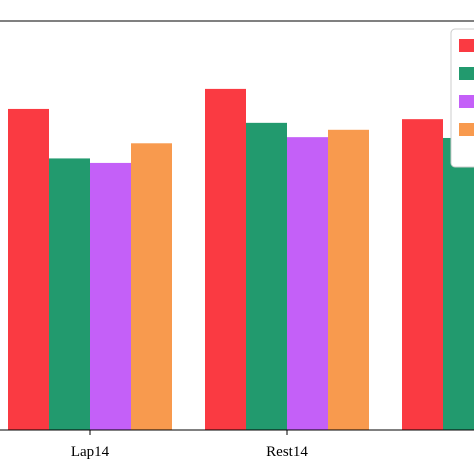 The width and height of the screenshot is (474, 474). Describe the element at coordinates (189, 445) in the screenshot. I see `x-axis-ticks: Lap14Rest14Re` at that location.